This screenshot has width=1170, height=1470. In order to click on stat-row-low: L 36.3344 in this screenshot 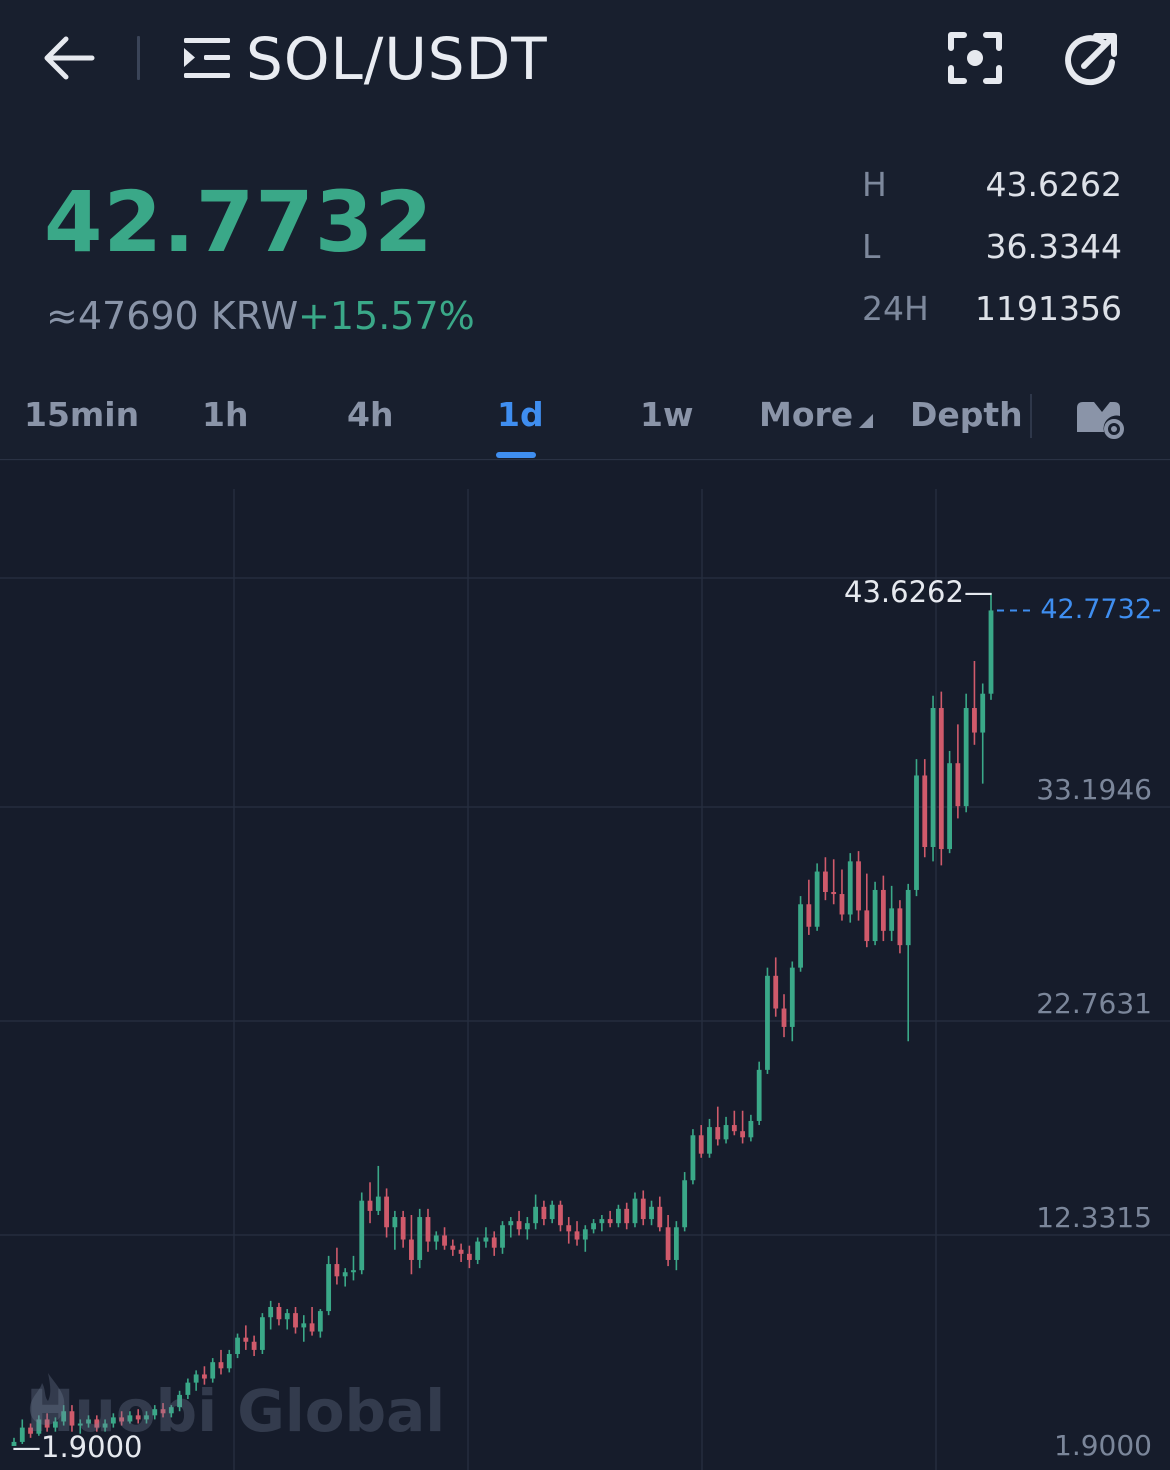, I will do `click(992, 255)`.